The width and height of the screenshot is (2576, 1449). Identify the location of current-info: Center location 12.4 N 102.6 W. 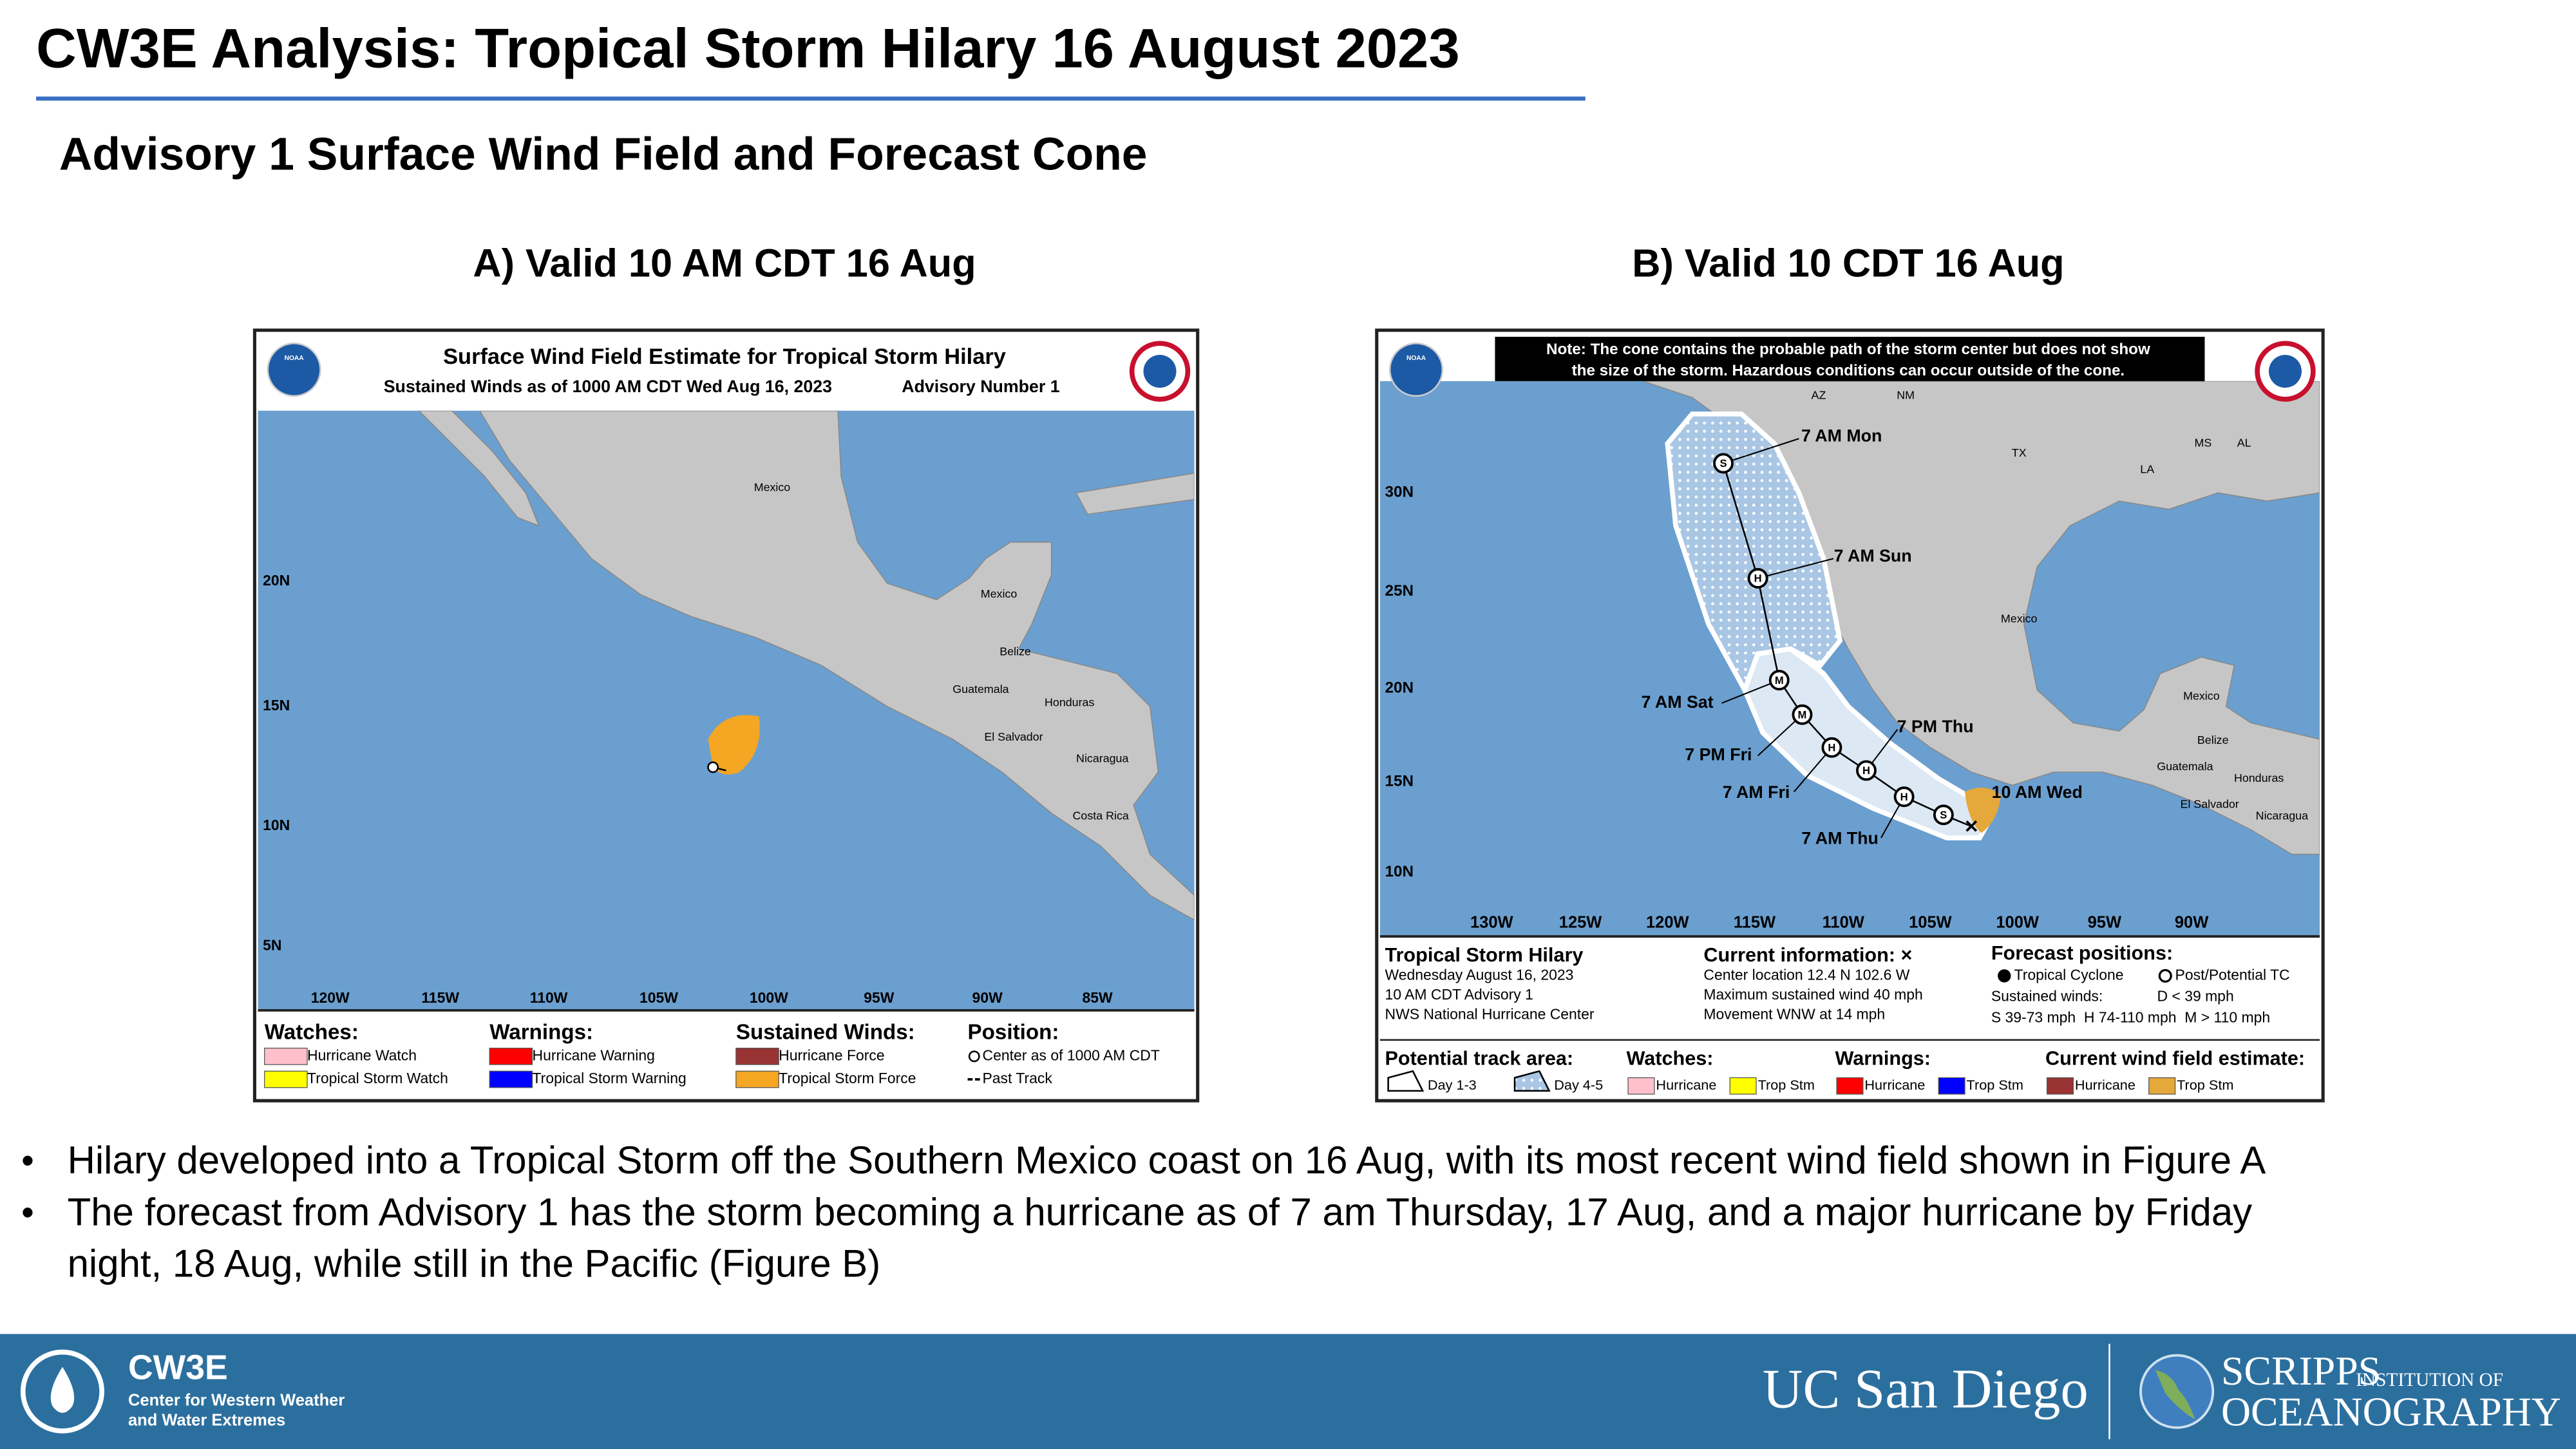
(1806, 975).